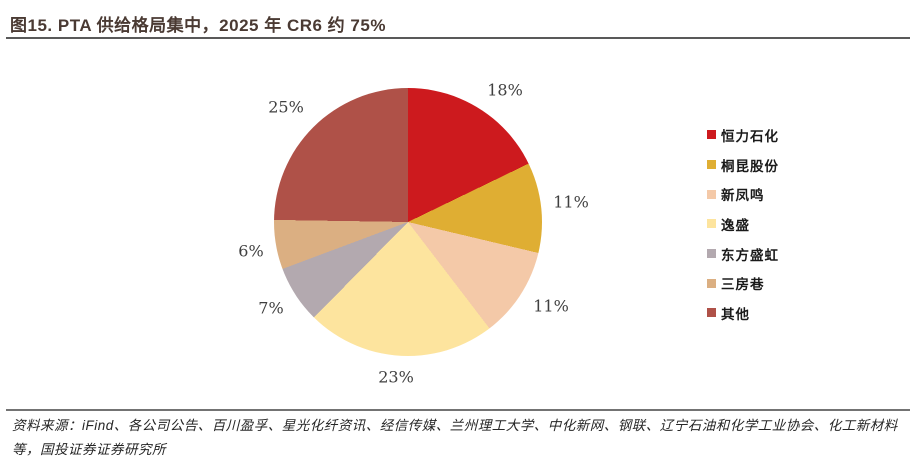  I want to click on legend-item-qita: 其他, so click(743, 313).